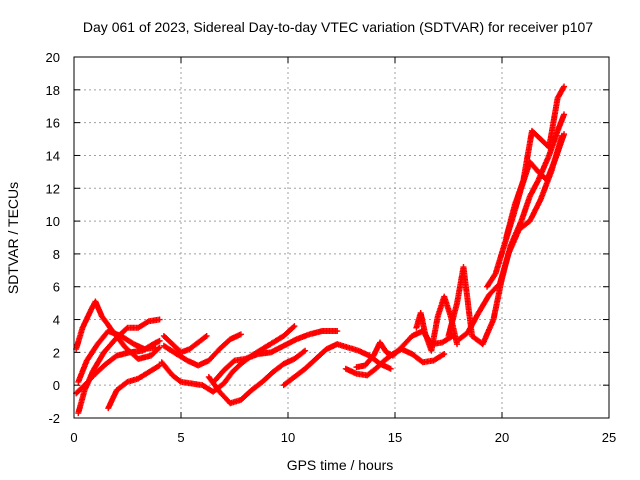  Describe the element at coordinates (73, 437) in the screenshot. I see `x-tick-label: 0` at that location.